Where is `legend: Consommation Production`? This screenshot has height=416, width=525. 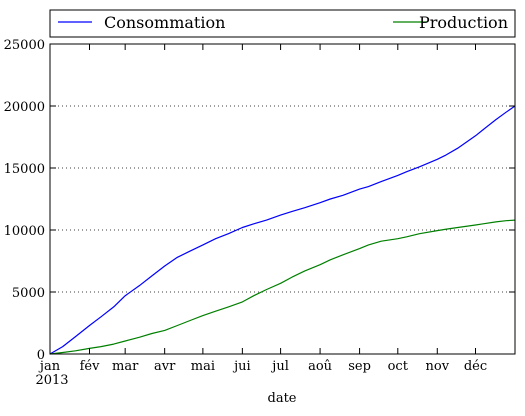 legend: Consommation Production is located at coordinates (282, 23).